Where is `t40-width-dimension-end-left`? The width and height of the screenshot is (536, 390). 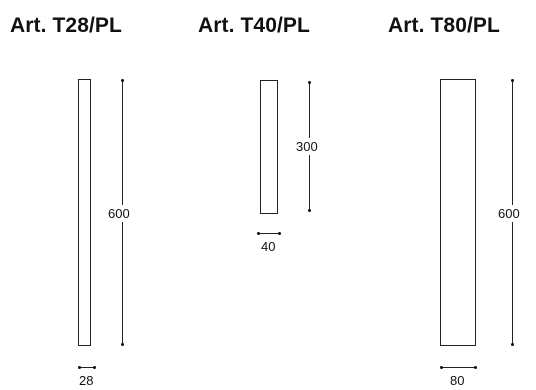 t40-width-dimension-end-left is located at coordinates (258, 233).